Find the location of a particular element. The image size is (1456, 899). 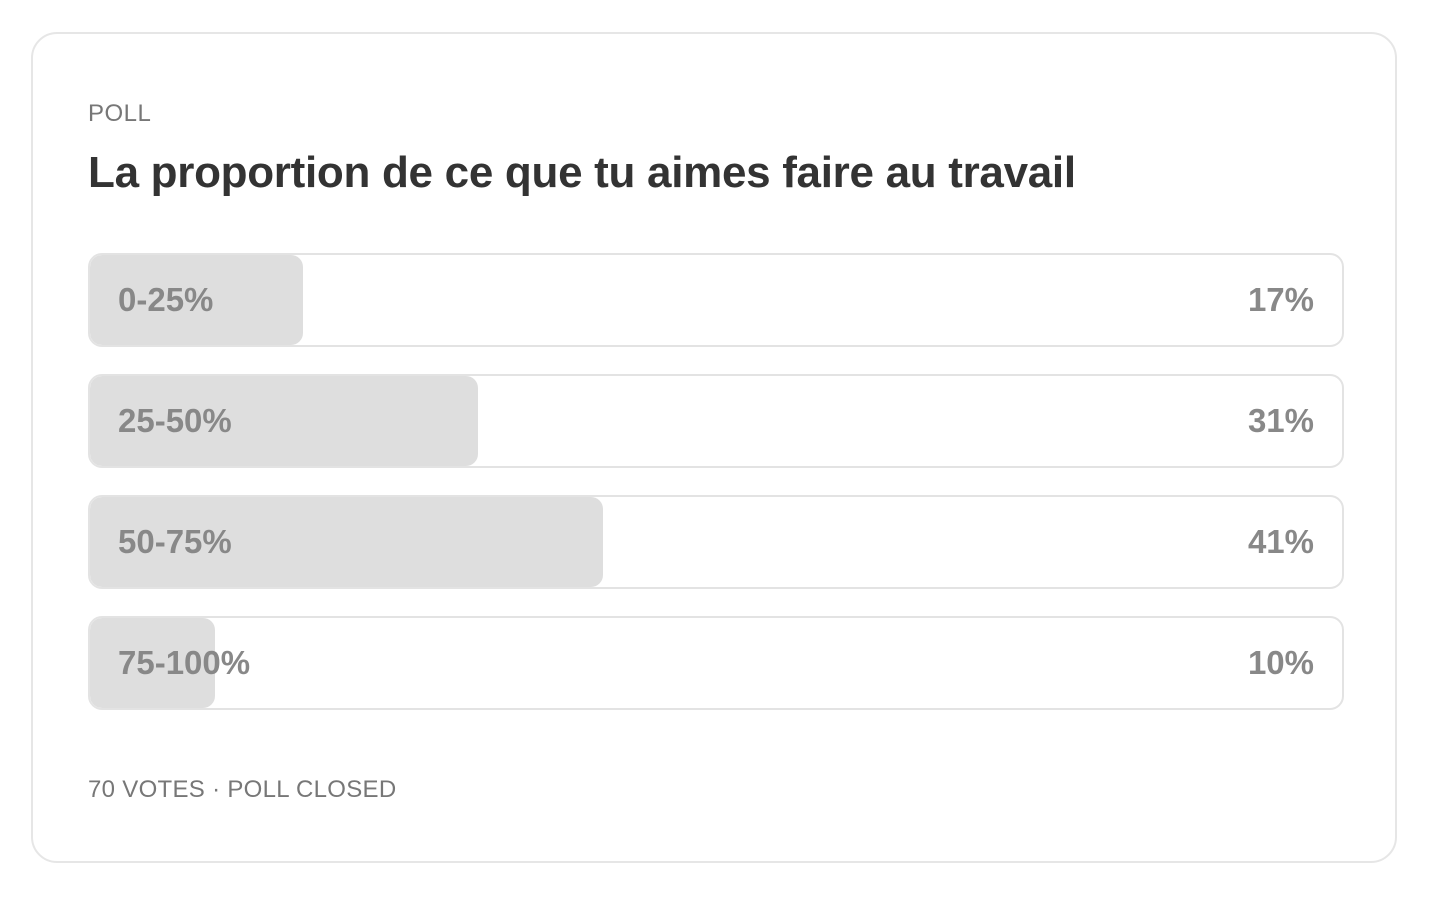

poll-option-percent: 17% is located at coordinates (1280, 299).